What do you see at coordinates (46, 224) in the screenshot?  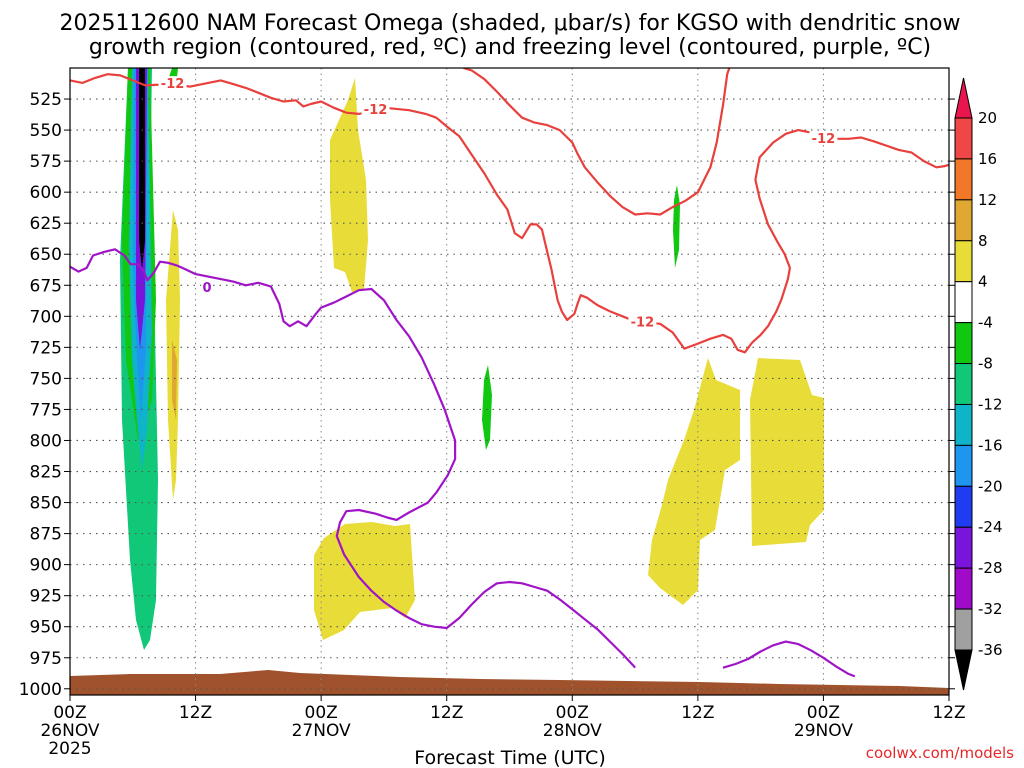 I see `y-tick-label-625: 625` at bounding box center [46, 224].